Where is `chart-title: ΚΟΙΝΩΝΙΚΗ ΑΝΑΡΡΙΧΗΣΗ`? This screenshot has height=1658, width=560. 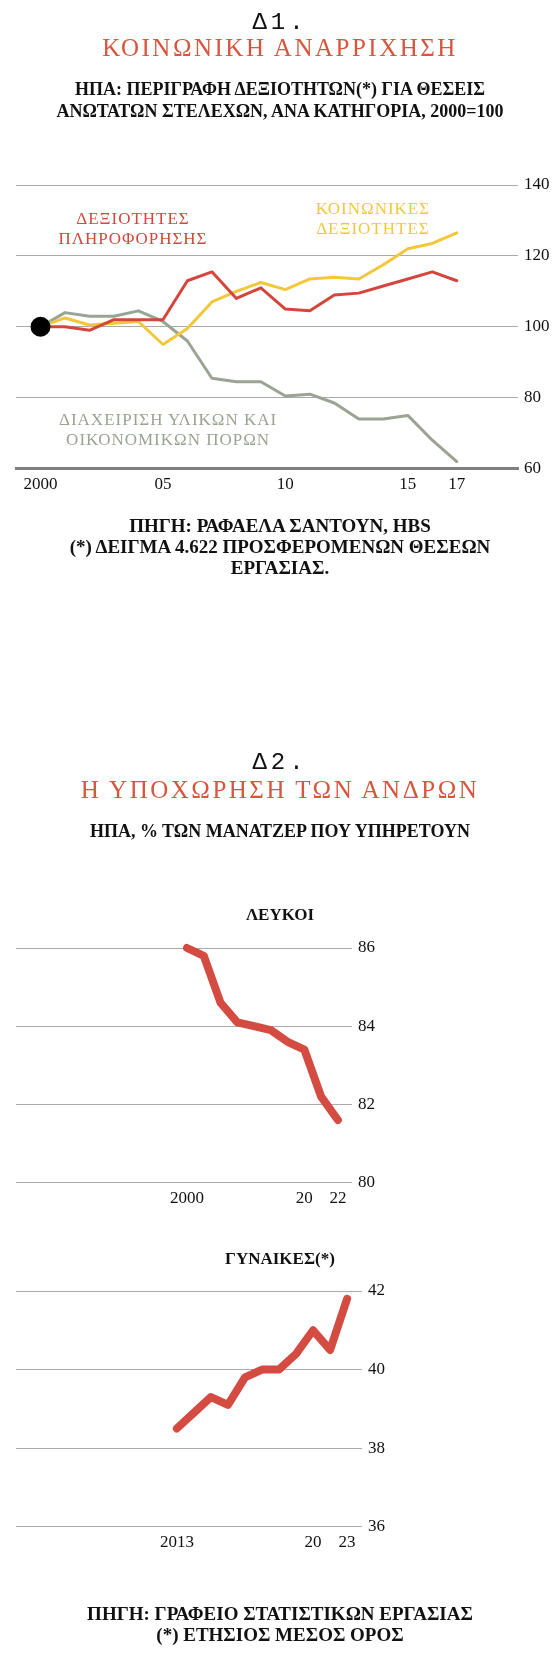 chart-title: ΚΟΙΝΩΝΙΚΗ ΑΝΑΡΡΙΧΗΣΗ is located at coordinates (280, 48).